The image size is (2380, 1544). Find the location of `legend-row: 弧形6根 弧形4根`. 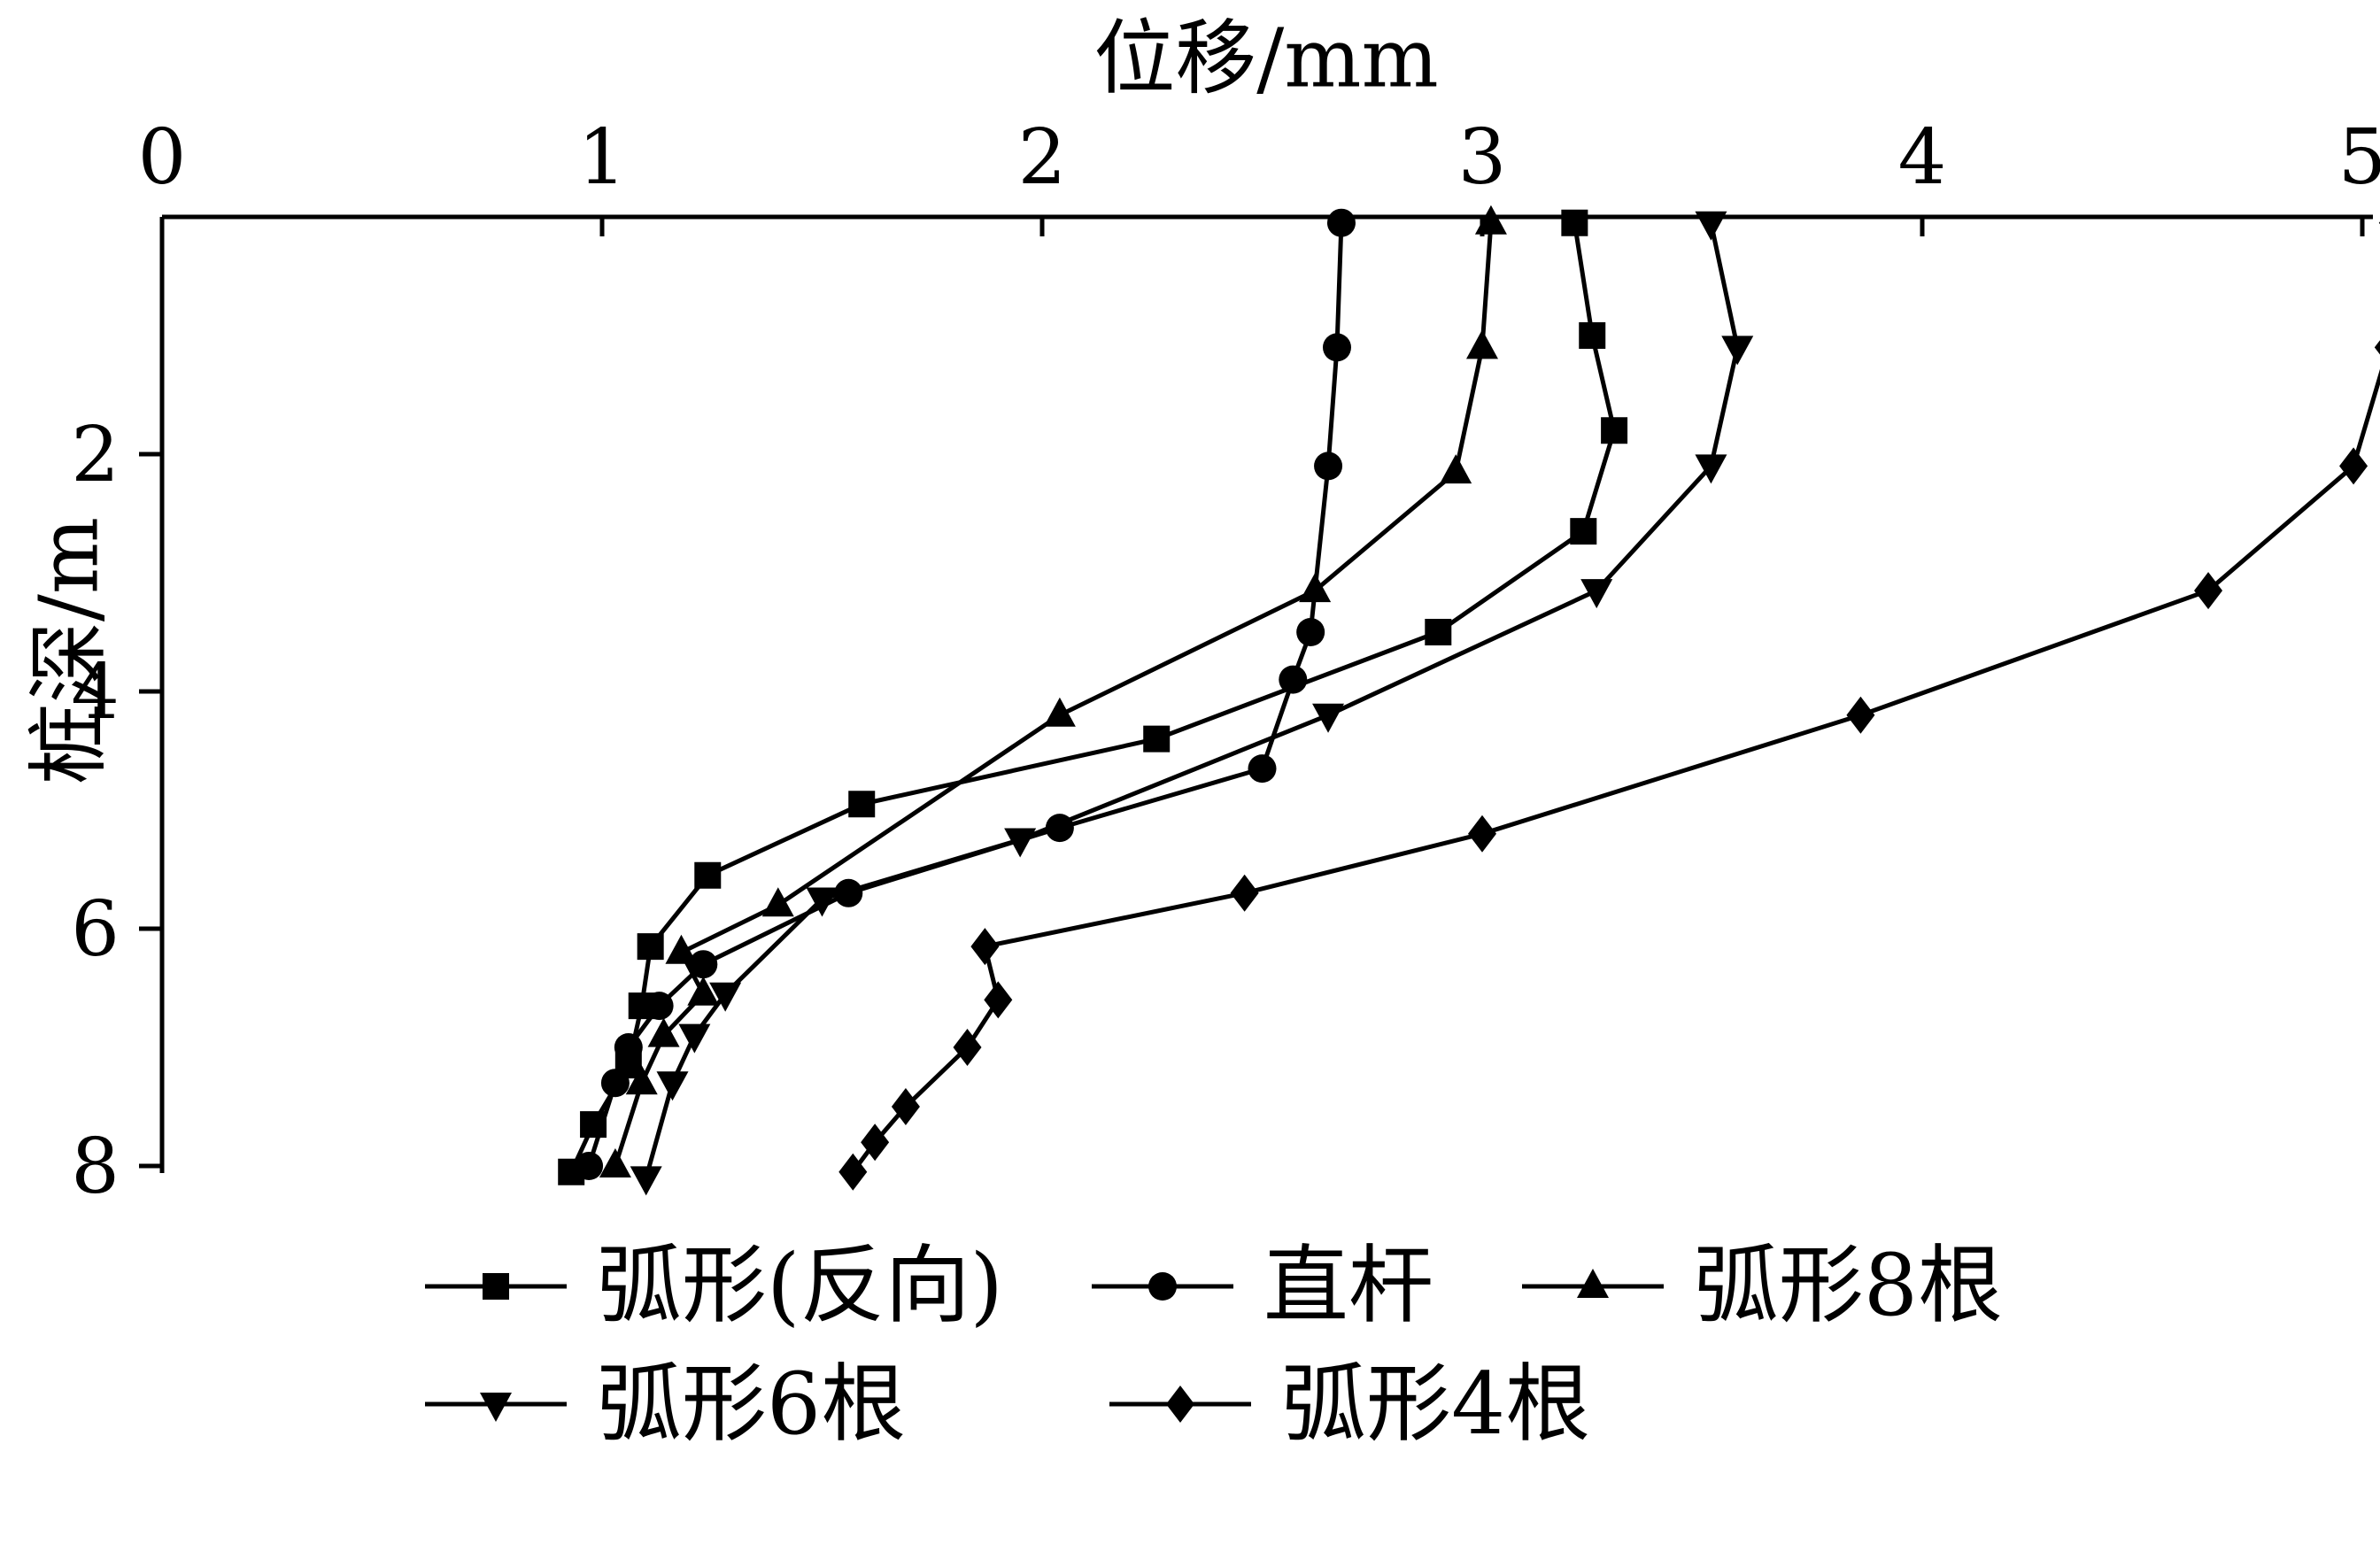

legend-row: 弧形6根 弧形4根 is located at coordinates (1354, 1404).